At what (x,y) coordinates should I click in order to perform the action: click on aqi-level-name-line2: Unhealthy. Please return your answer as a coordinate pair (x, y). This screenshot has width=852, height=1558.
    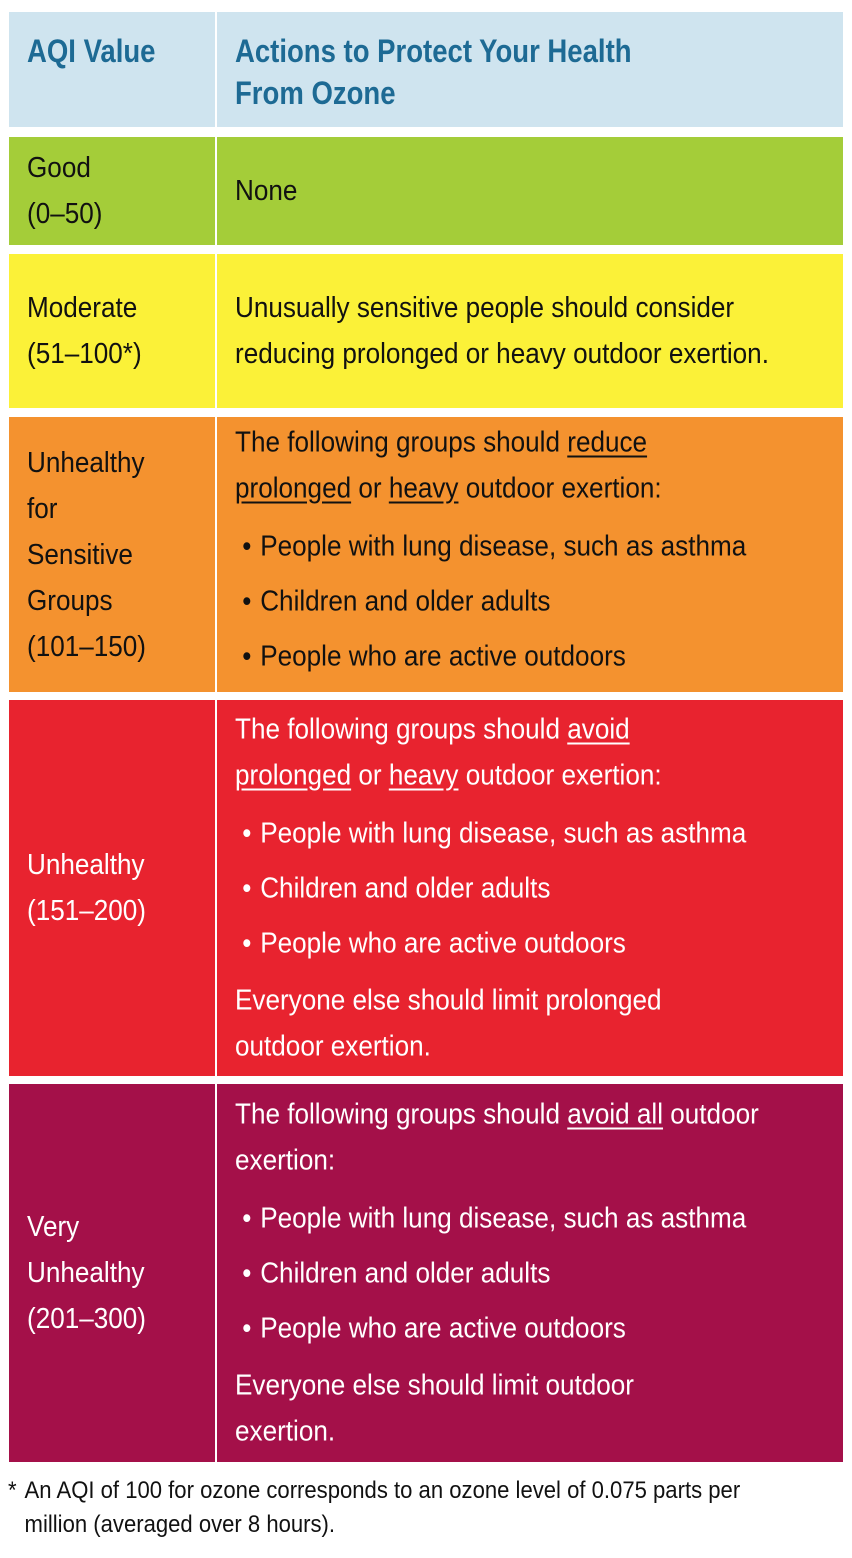
    Looking at the image, I should click on (86, 1273).